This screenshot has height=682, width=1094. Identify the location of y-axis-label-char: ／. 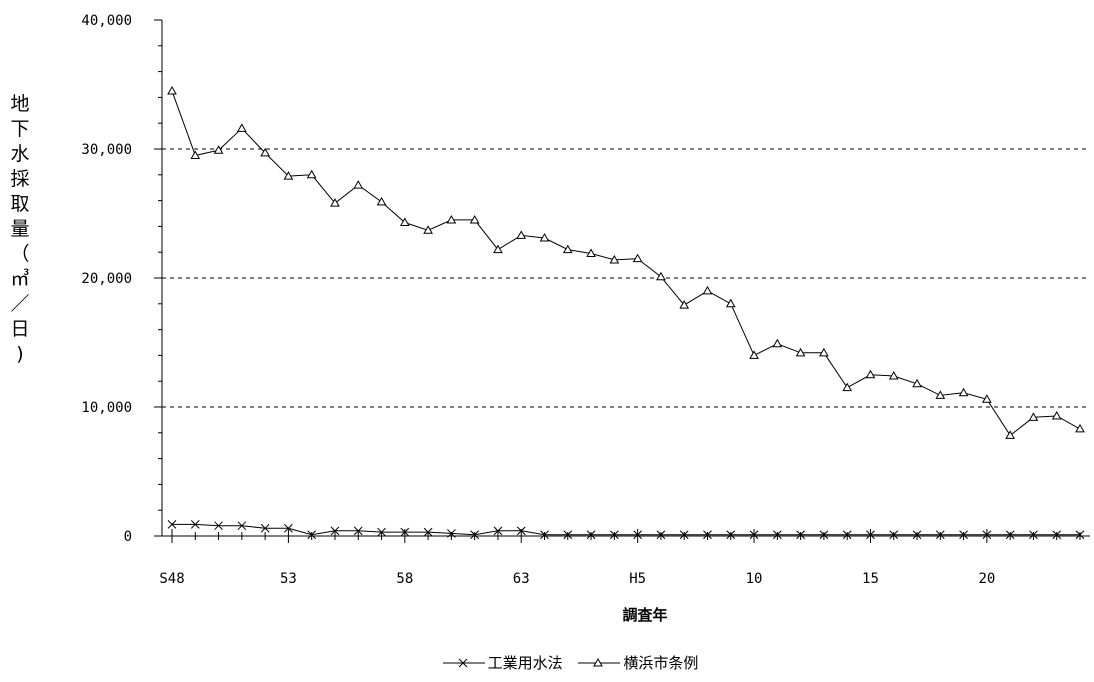
(20, 304).